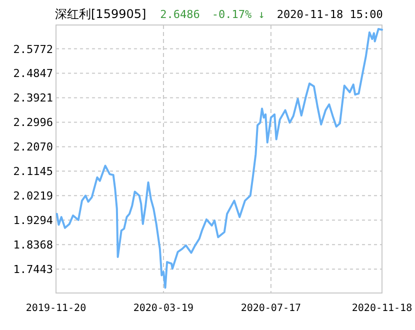 This screenshot has height=330, width=415. What do you see at coordinates (180, 14) in the screenshot?
I see `text: 2.6486` at bounding box center [180, 14].